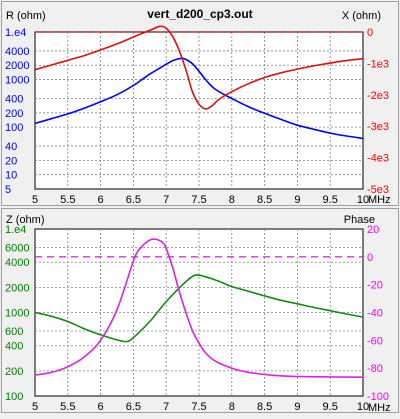 The height and width of the screenshot is (419, 400). Describe the element at coordinates (375, 286) in the screenshot. I see `lower-right-tick-label: -20` at that location.